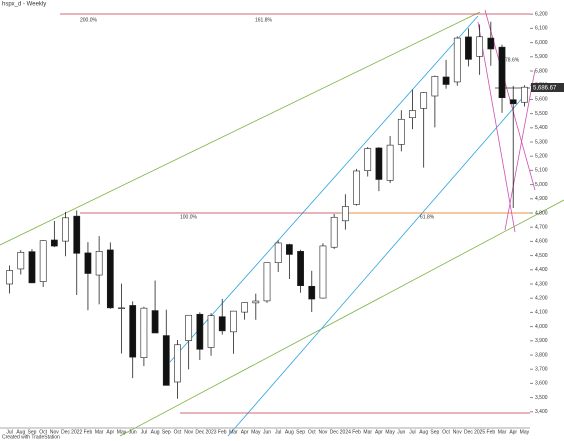 The width and height of the screenshot is (564, 441). Describe the element at coordinates (541, 171) in the screenshot. I see `y-tick-label: 5,100` at that location.